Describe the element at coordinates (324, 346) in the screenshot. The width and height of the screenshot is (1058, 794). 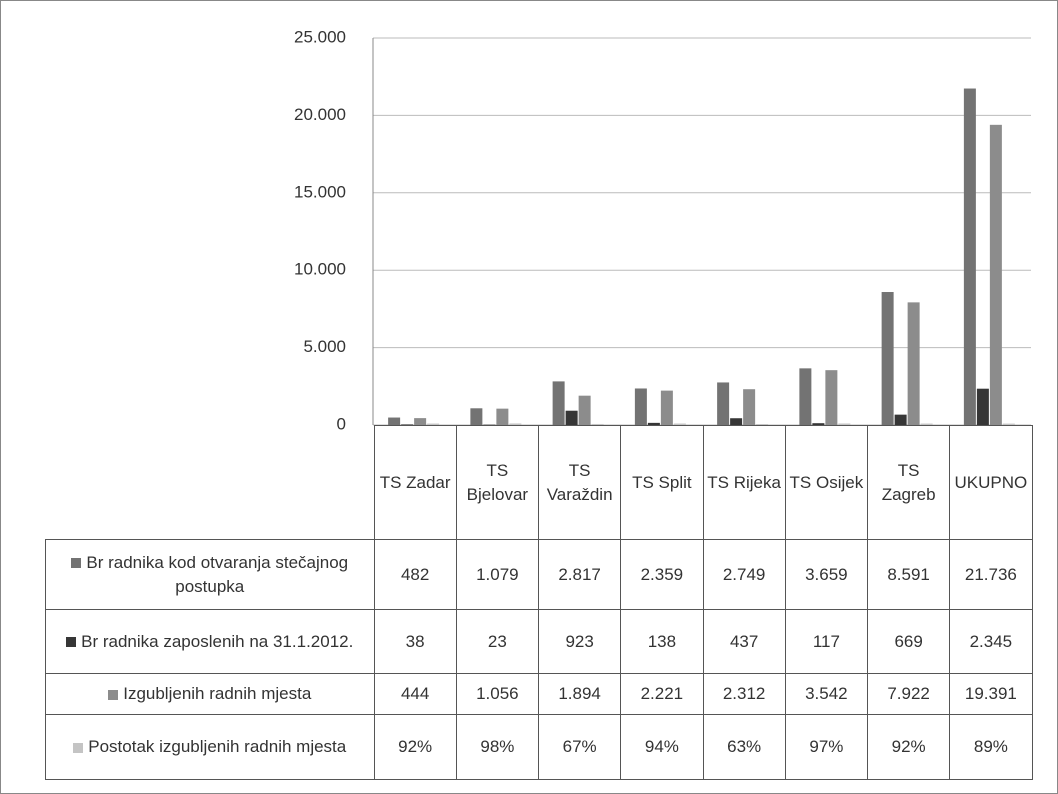
I see `y-tick-label: 5.000` at that location.